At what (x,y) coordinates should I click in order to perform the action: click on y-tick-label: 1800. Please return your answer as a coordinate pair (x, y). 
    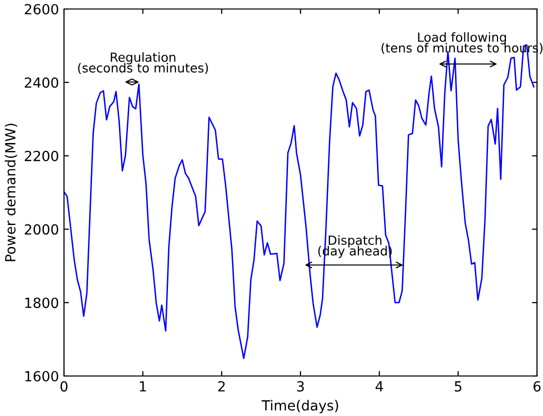
    Looking at the image, I should click on (41, 303).